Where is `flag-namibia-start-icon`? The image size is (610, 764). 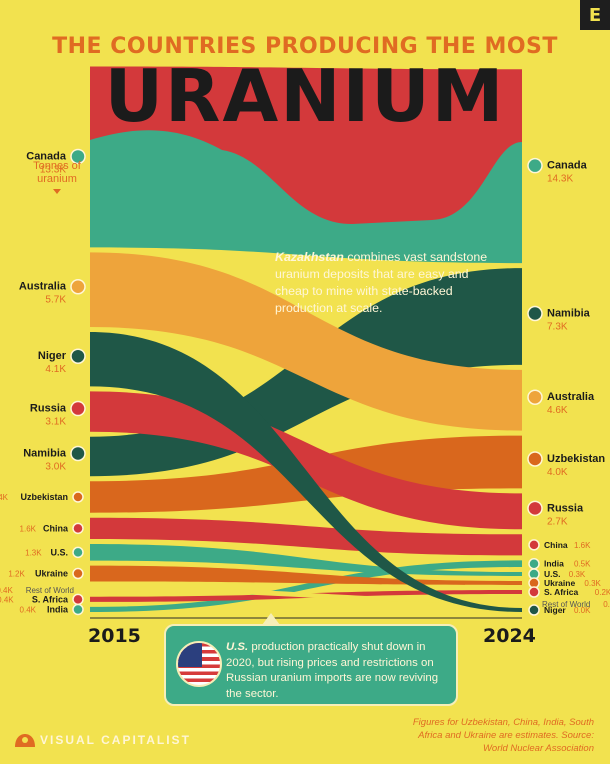 flag-namibia-start-icon is located at coordinates (78, 453).